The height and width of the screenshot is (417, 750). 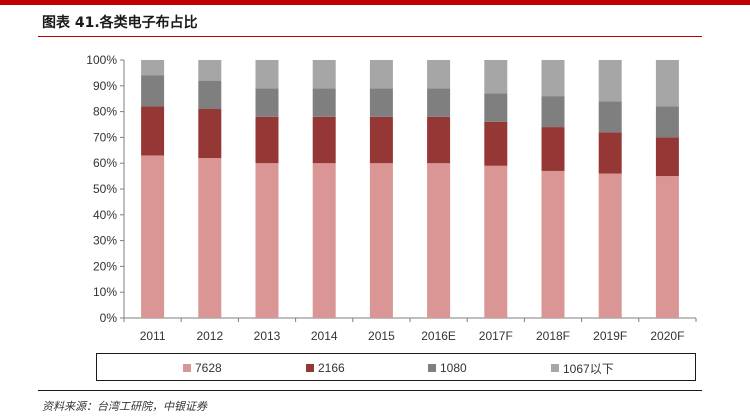 I want to click on figure-title: 图表 41.各类电子布占比, so click(x=120, y=23).